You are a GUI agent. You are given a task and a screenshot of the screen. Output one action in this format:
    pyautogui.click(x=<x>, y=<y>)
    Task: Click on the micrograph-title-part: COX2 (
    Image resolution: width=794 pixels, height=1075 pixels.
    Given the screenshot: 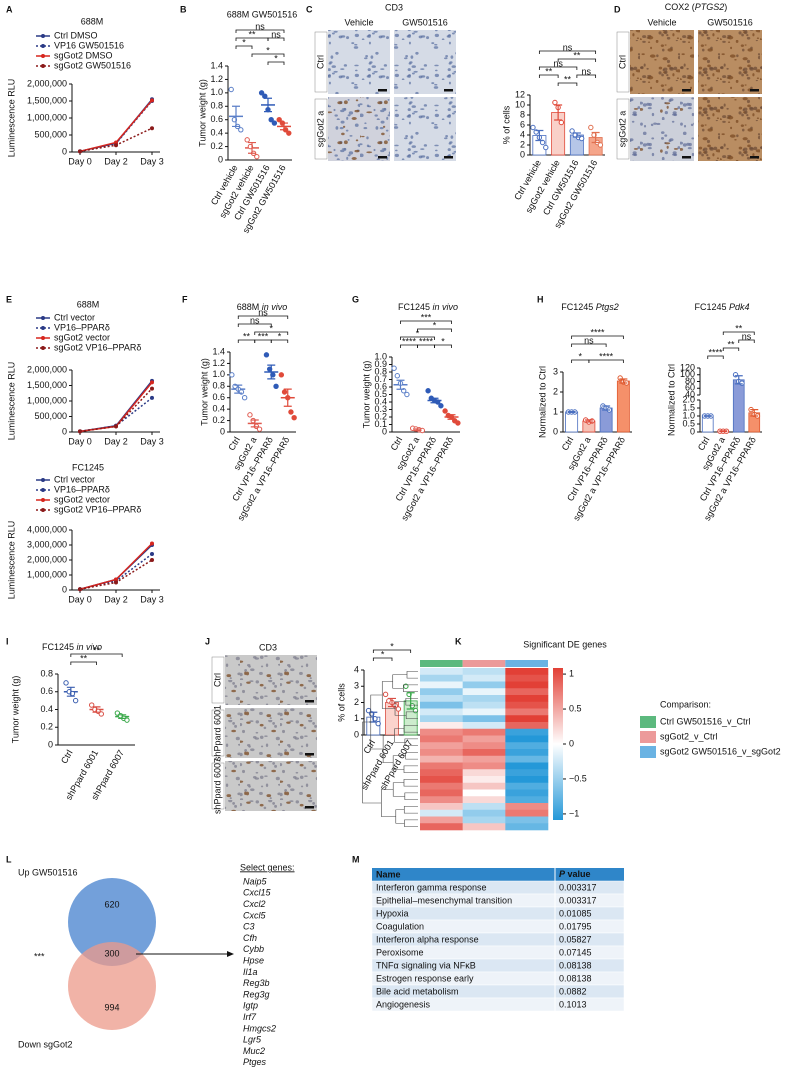 What is the action you would take?
    pyautogui.click(x=680, y=7)
    